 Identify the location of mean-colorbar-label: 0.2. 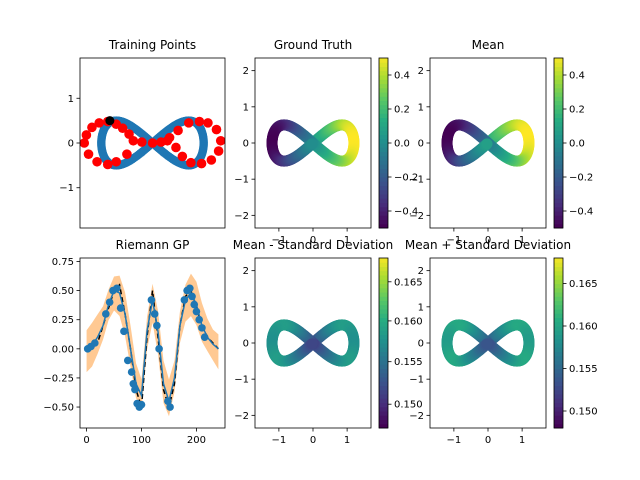
(577, 110).